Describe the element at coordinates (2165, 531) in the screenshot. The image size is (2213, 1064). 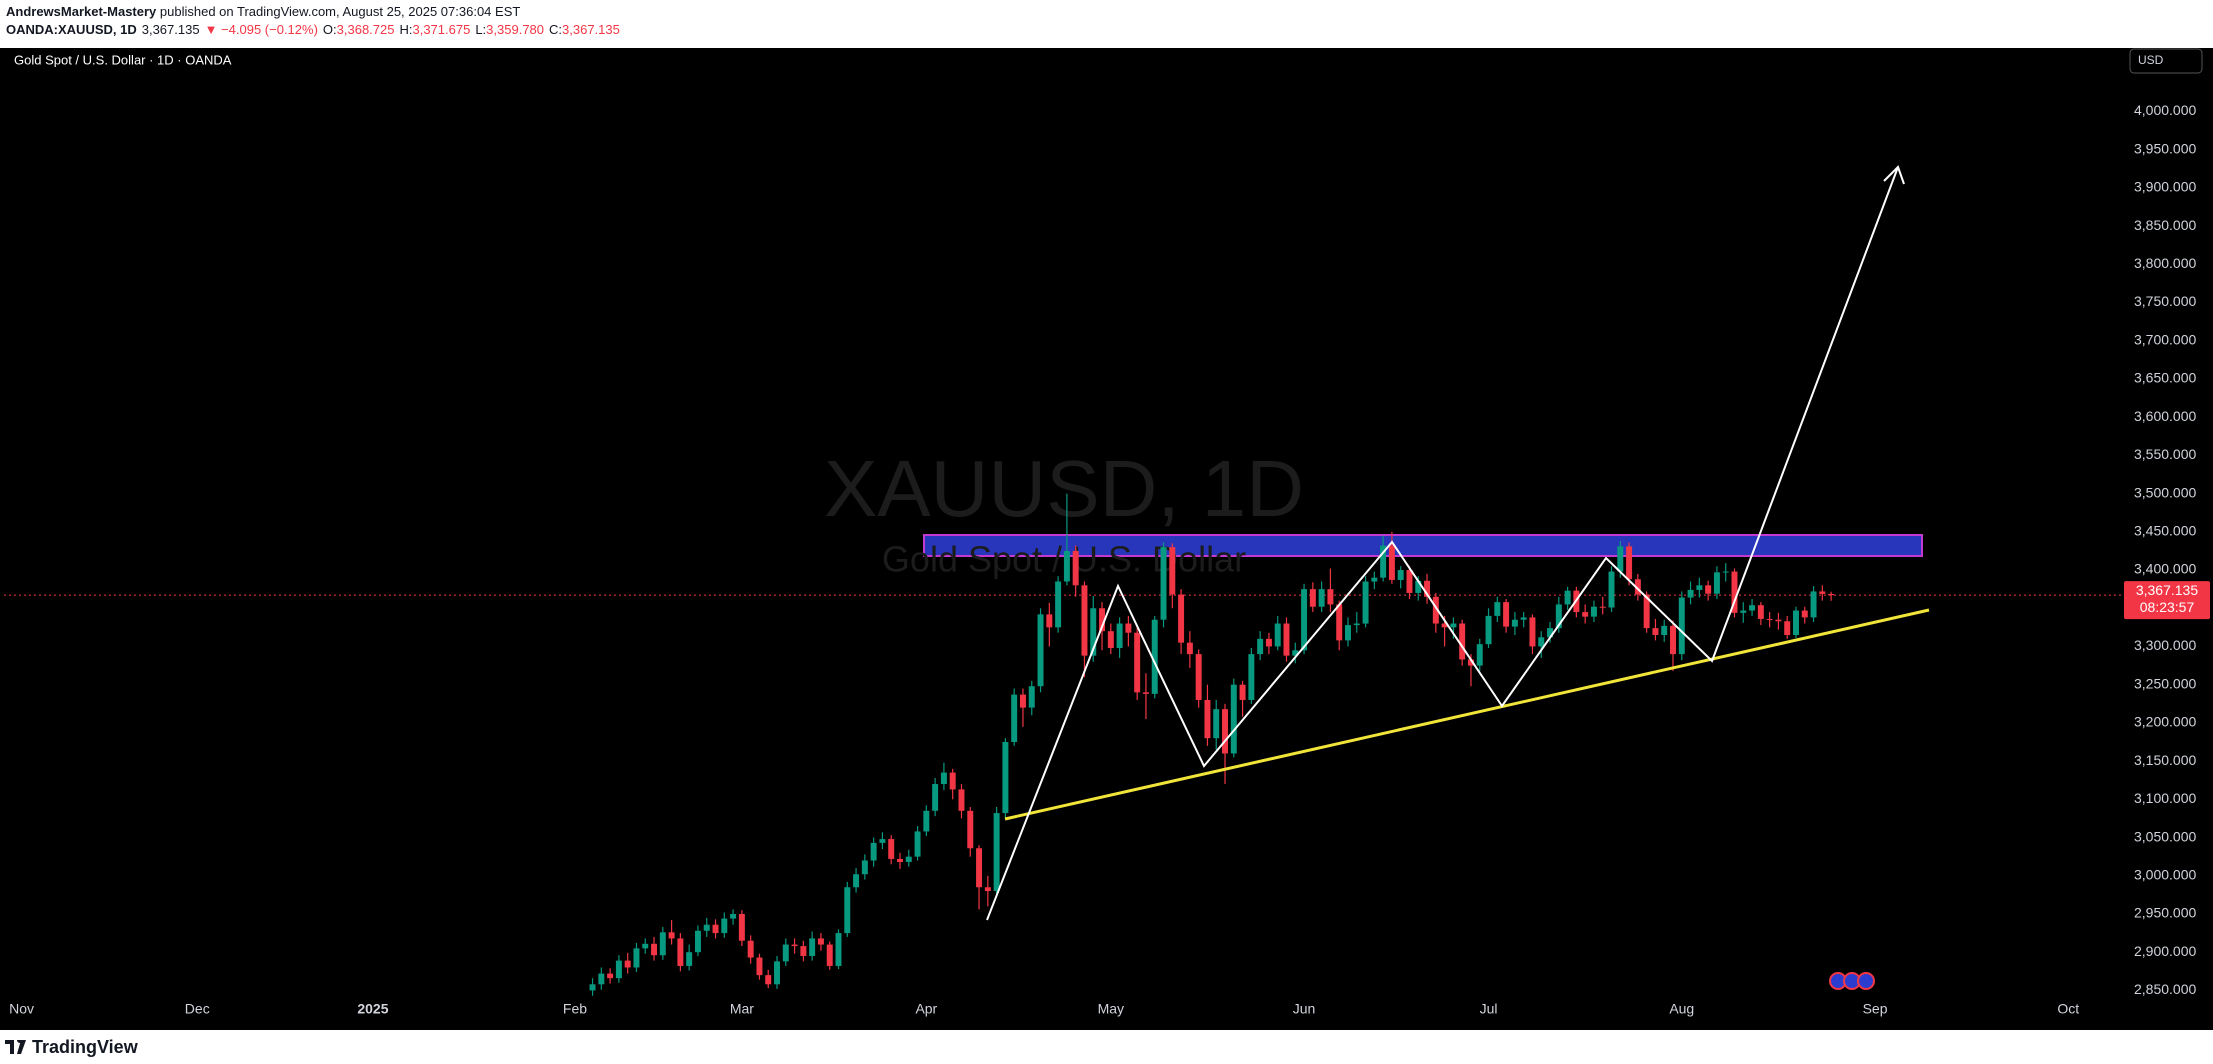
I see `y-tick-label: 3,450.000` at that location.